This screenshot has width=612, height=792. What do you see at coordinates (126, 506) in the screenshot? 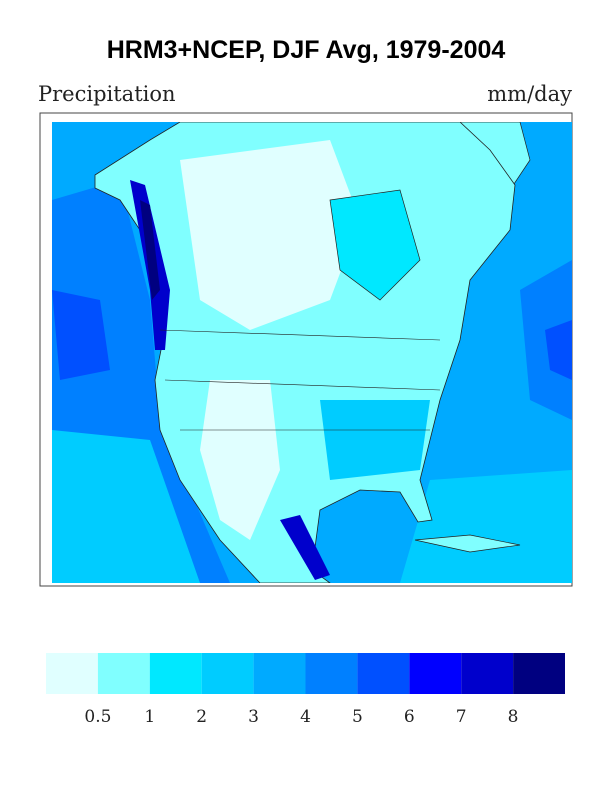
I see `pacific-south` at bounding box center [126, 506].